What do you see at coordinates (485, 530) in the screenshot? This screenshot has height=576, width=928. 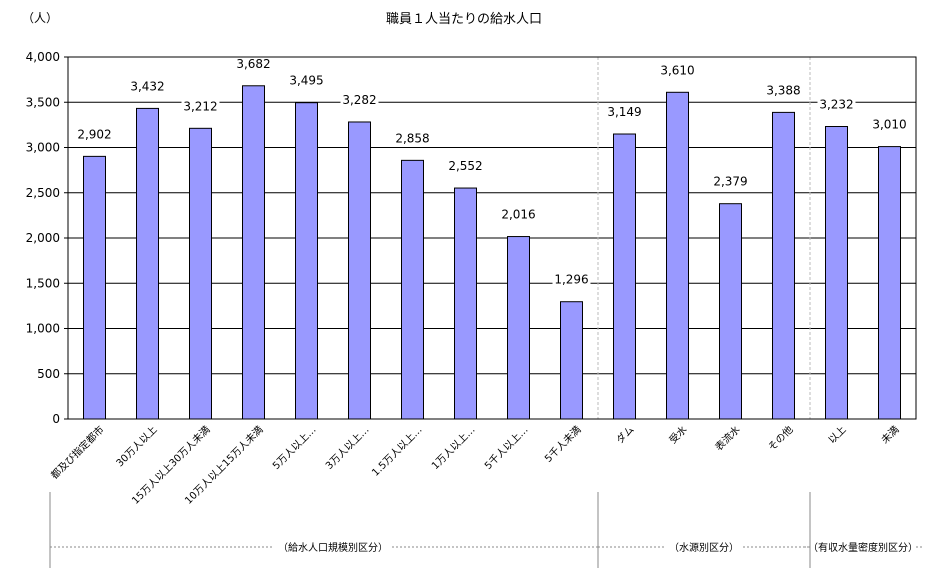 I see `group-labels: （給水人口規模別区分） （水源別区分） （有収水量密度別区分）` at bounding box center [485, 530].